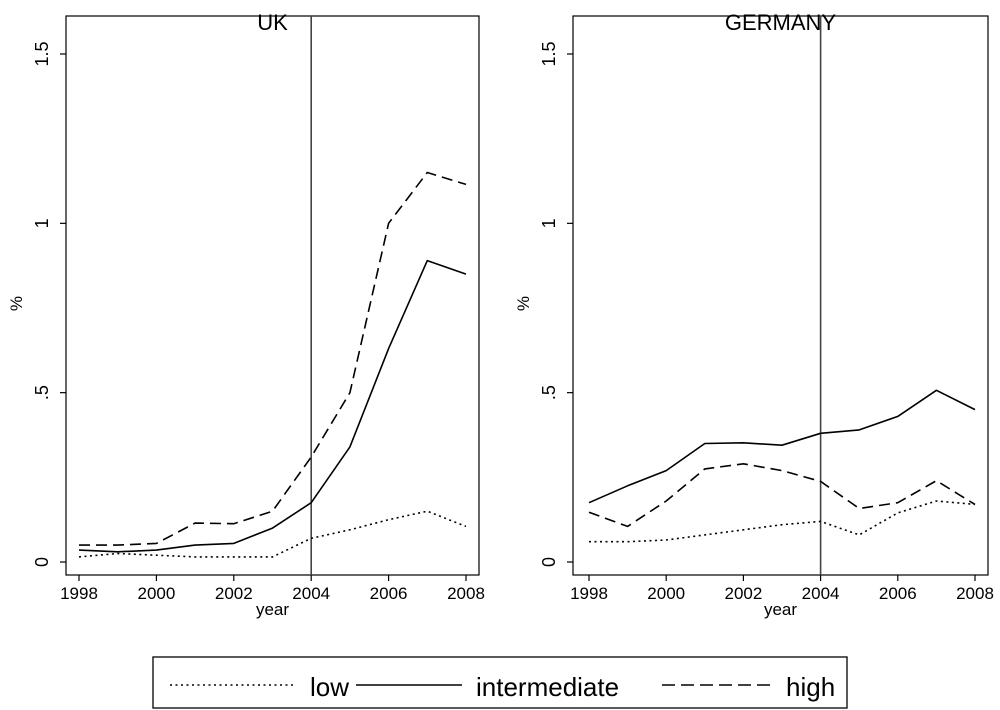  I want to click on legend-box, so click(500, 682).